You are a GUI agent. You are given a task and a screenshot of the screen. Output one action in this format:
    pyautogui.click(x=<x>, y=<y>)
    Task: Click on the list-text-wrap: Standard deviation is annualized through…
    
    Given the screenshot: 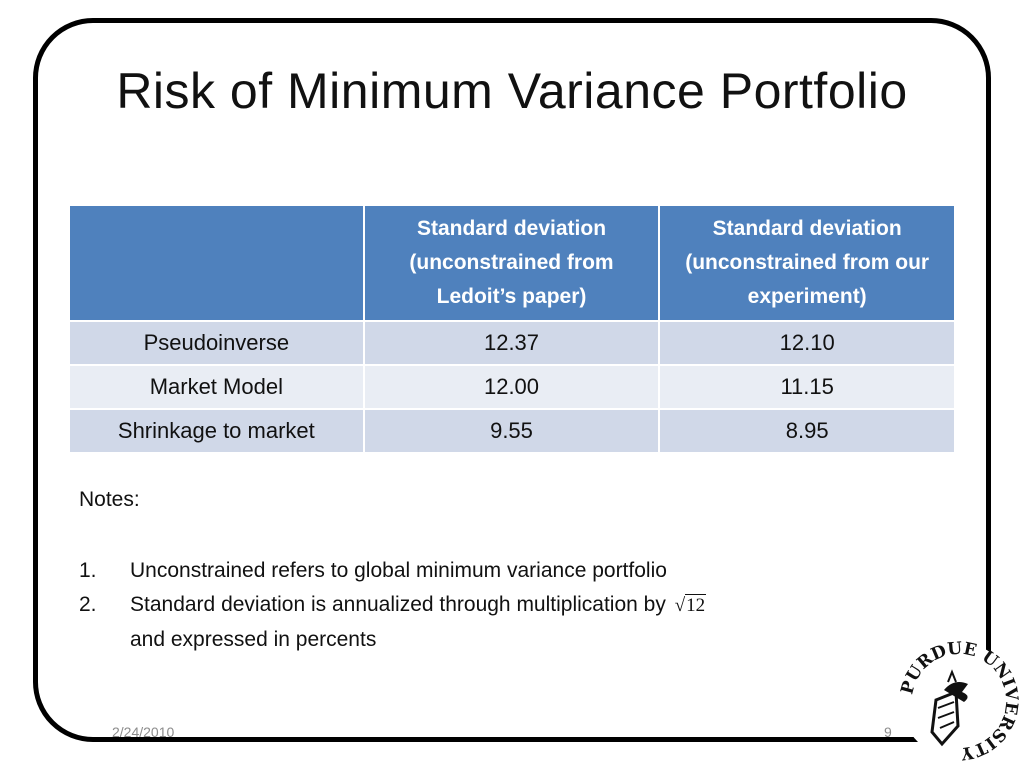 What is the action you would take?
    pyautogui.click(x=500, y=605)
    